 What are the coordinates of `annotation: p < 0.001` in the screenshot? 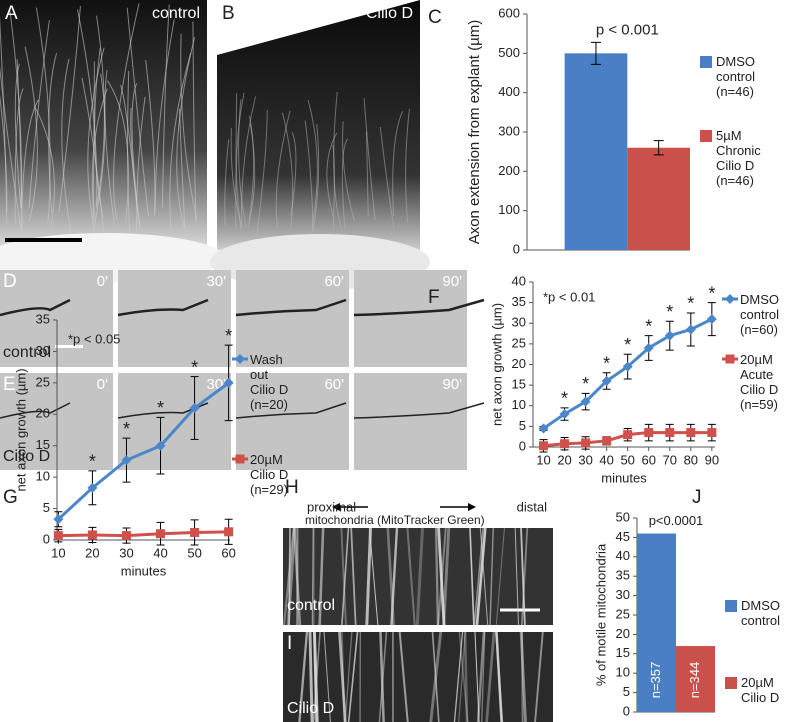 It's located at (627, 29).